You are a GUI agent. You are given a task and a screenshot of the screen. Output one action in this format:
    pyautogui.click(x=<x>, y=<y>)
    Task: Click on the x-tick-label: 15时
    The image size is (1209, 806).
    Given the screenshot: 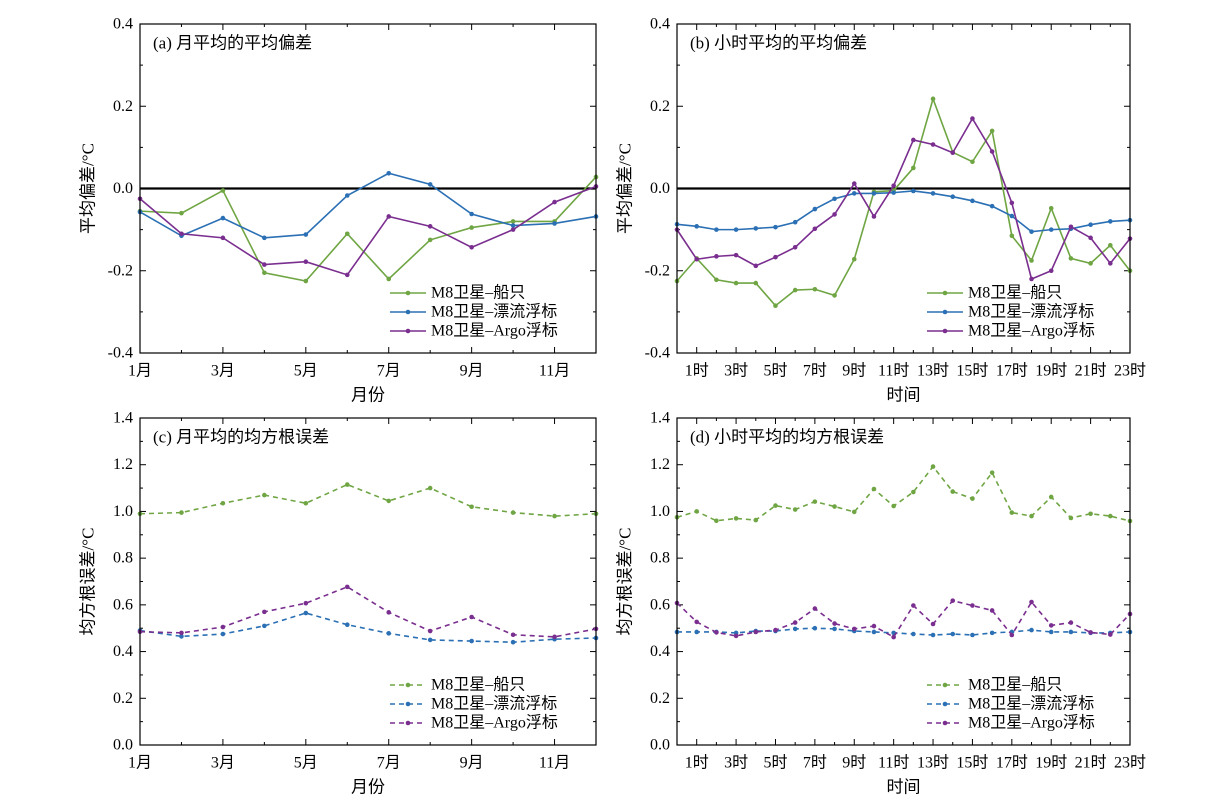 What is the action you would take?
    pyautogui.click(x=972, y=763)
    